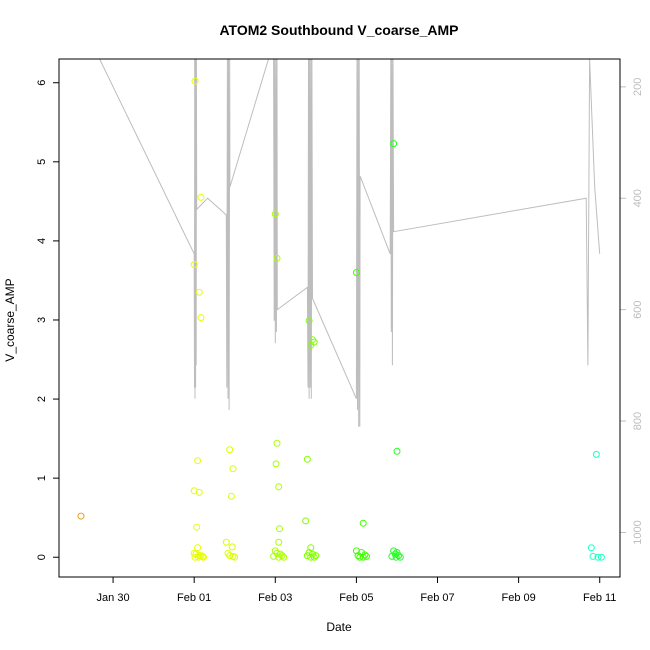  I want to click on y2-tick-label-0: 200, so click(638, 87).